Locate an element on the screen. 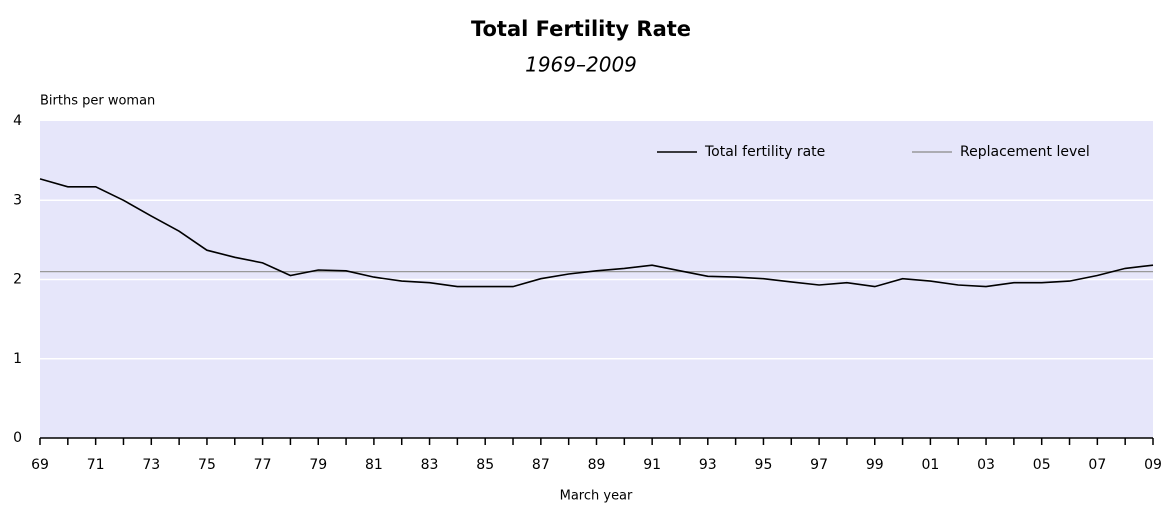  chart-title: Total Fertility Rate is located at coordinates (581, 29).